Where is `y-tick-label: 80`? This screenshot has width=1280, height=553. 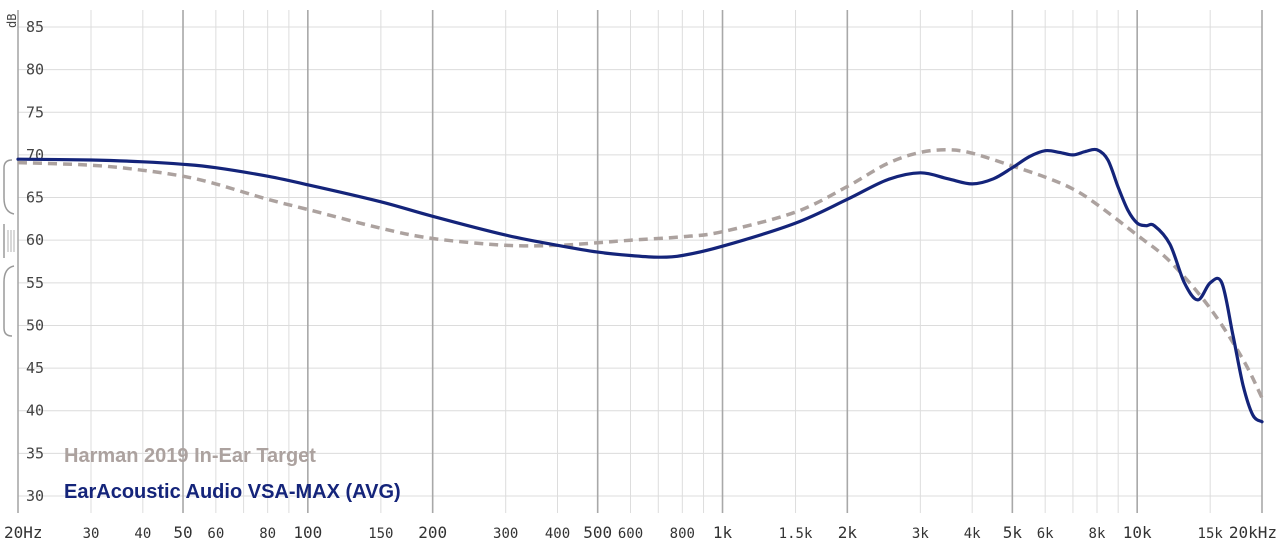 y-tick-label: 80 is located at coordinates (35, 70).